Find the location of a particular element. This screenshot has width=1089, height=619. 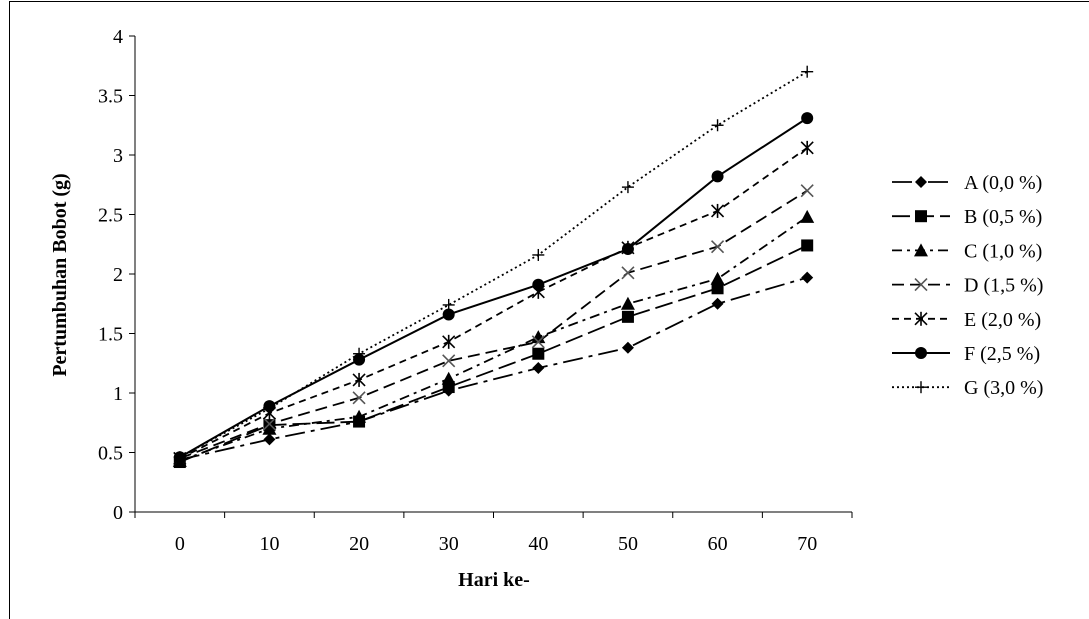

legend-item-d: D (1,5 %) is located at coordinates (967, 286).